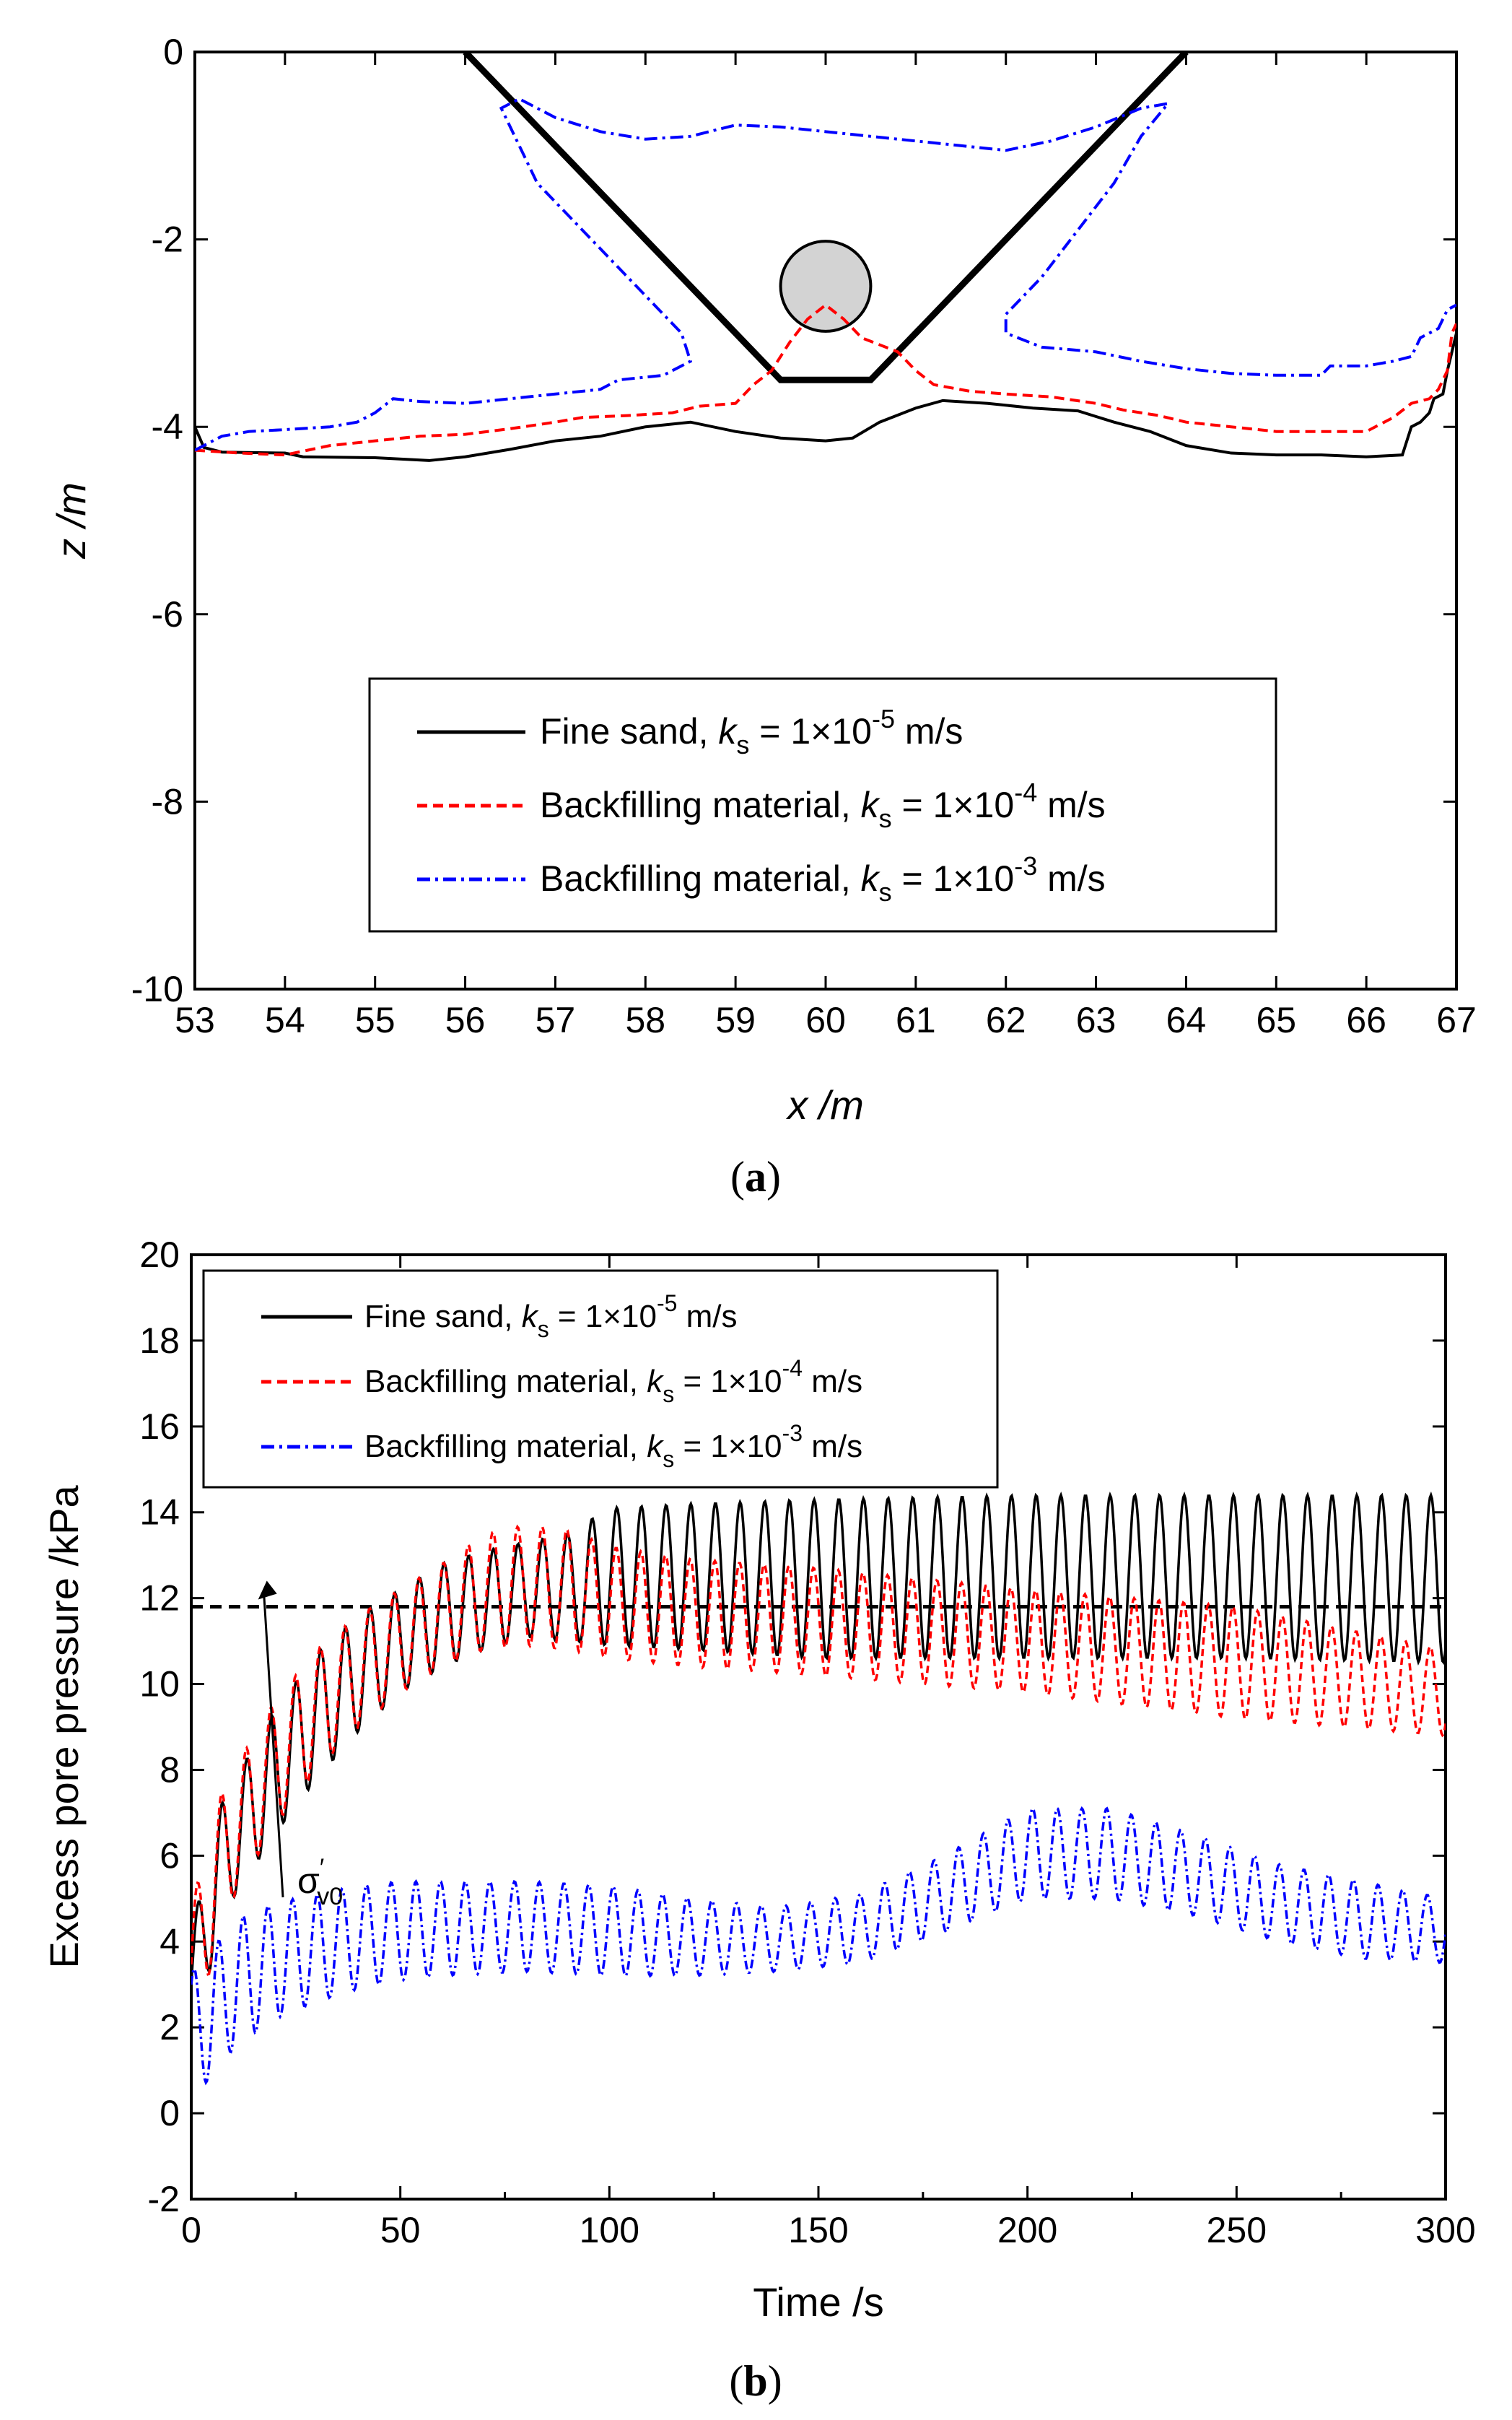  Describe the element at coordinates (823, 879) in the screenshot. I see `a-legend-label-backfilling-1e-3: Backfilling material, ks = 1×10-3 m/s` at that location.